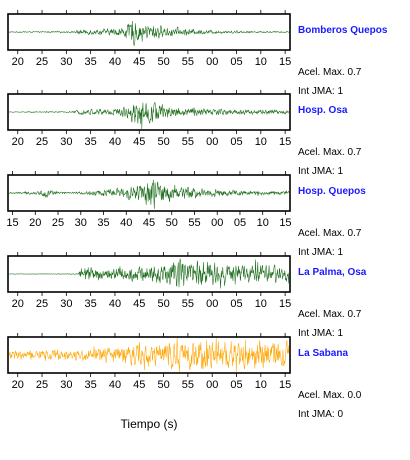 This screenshot has height=460, width=410. I want to click on station-name: Hosp. Osa, so click(323, 110).